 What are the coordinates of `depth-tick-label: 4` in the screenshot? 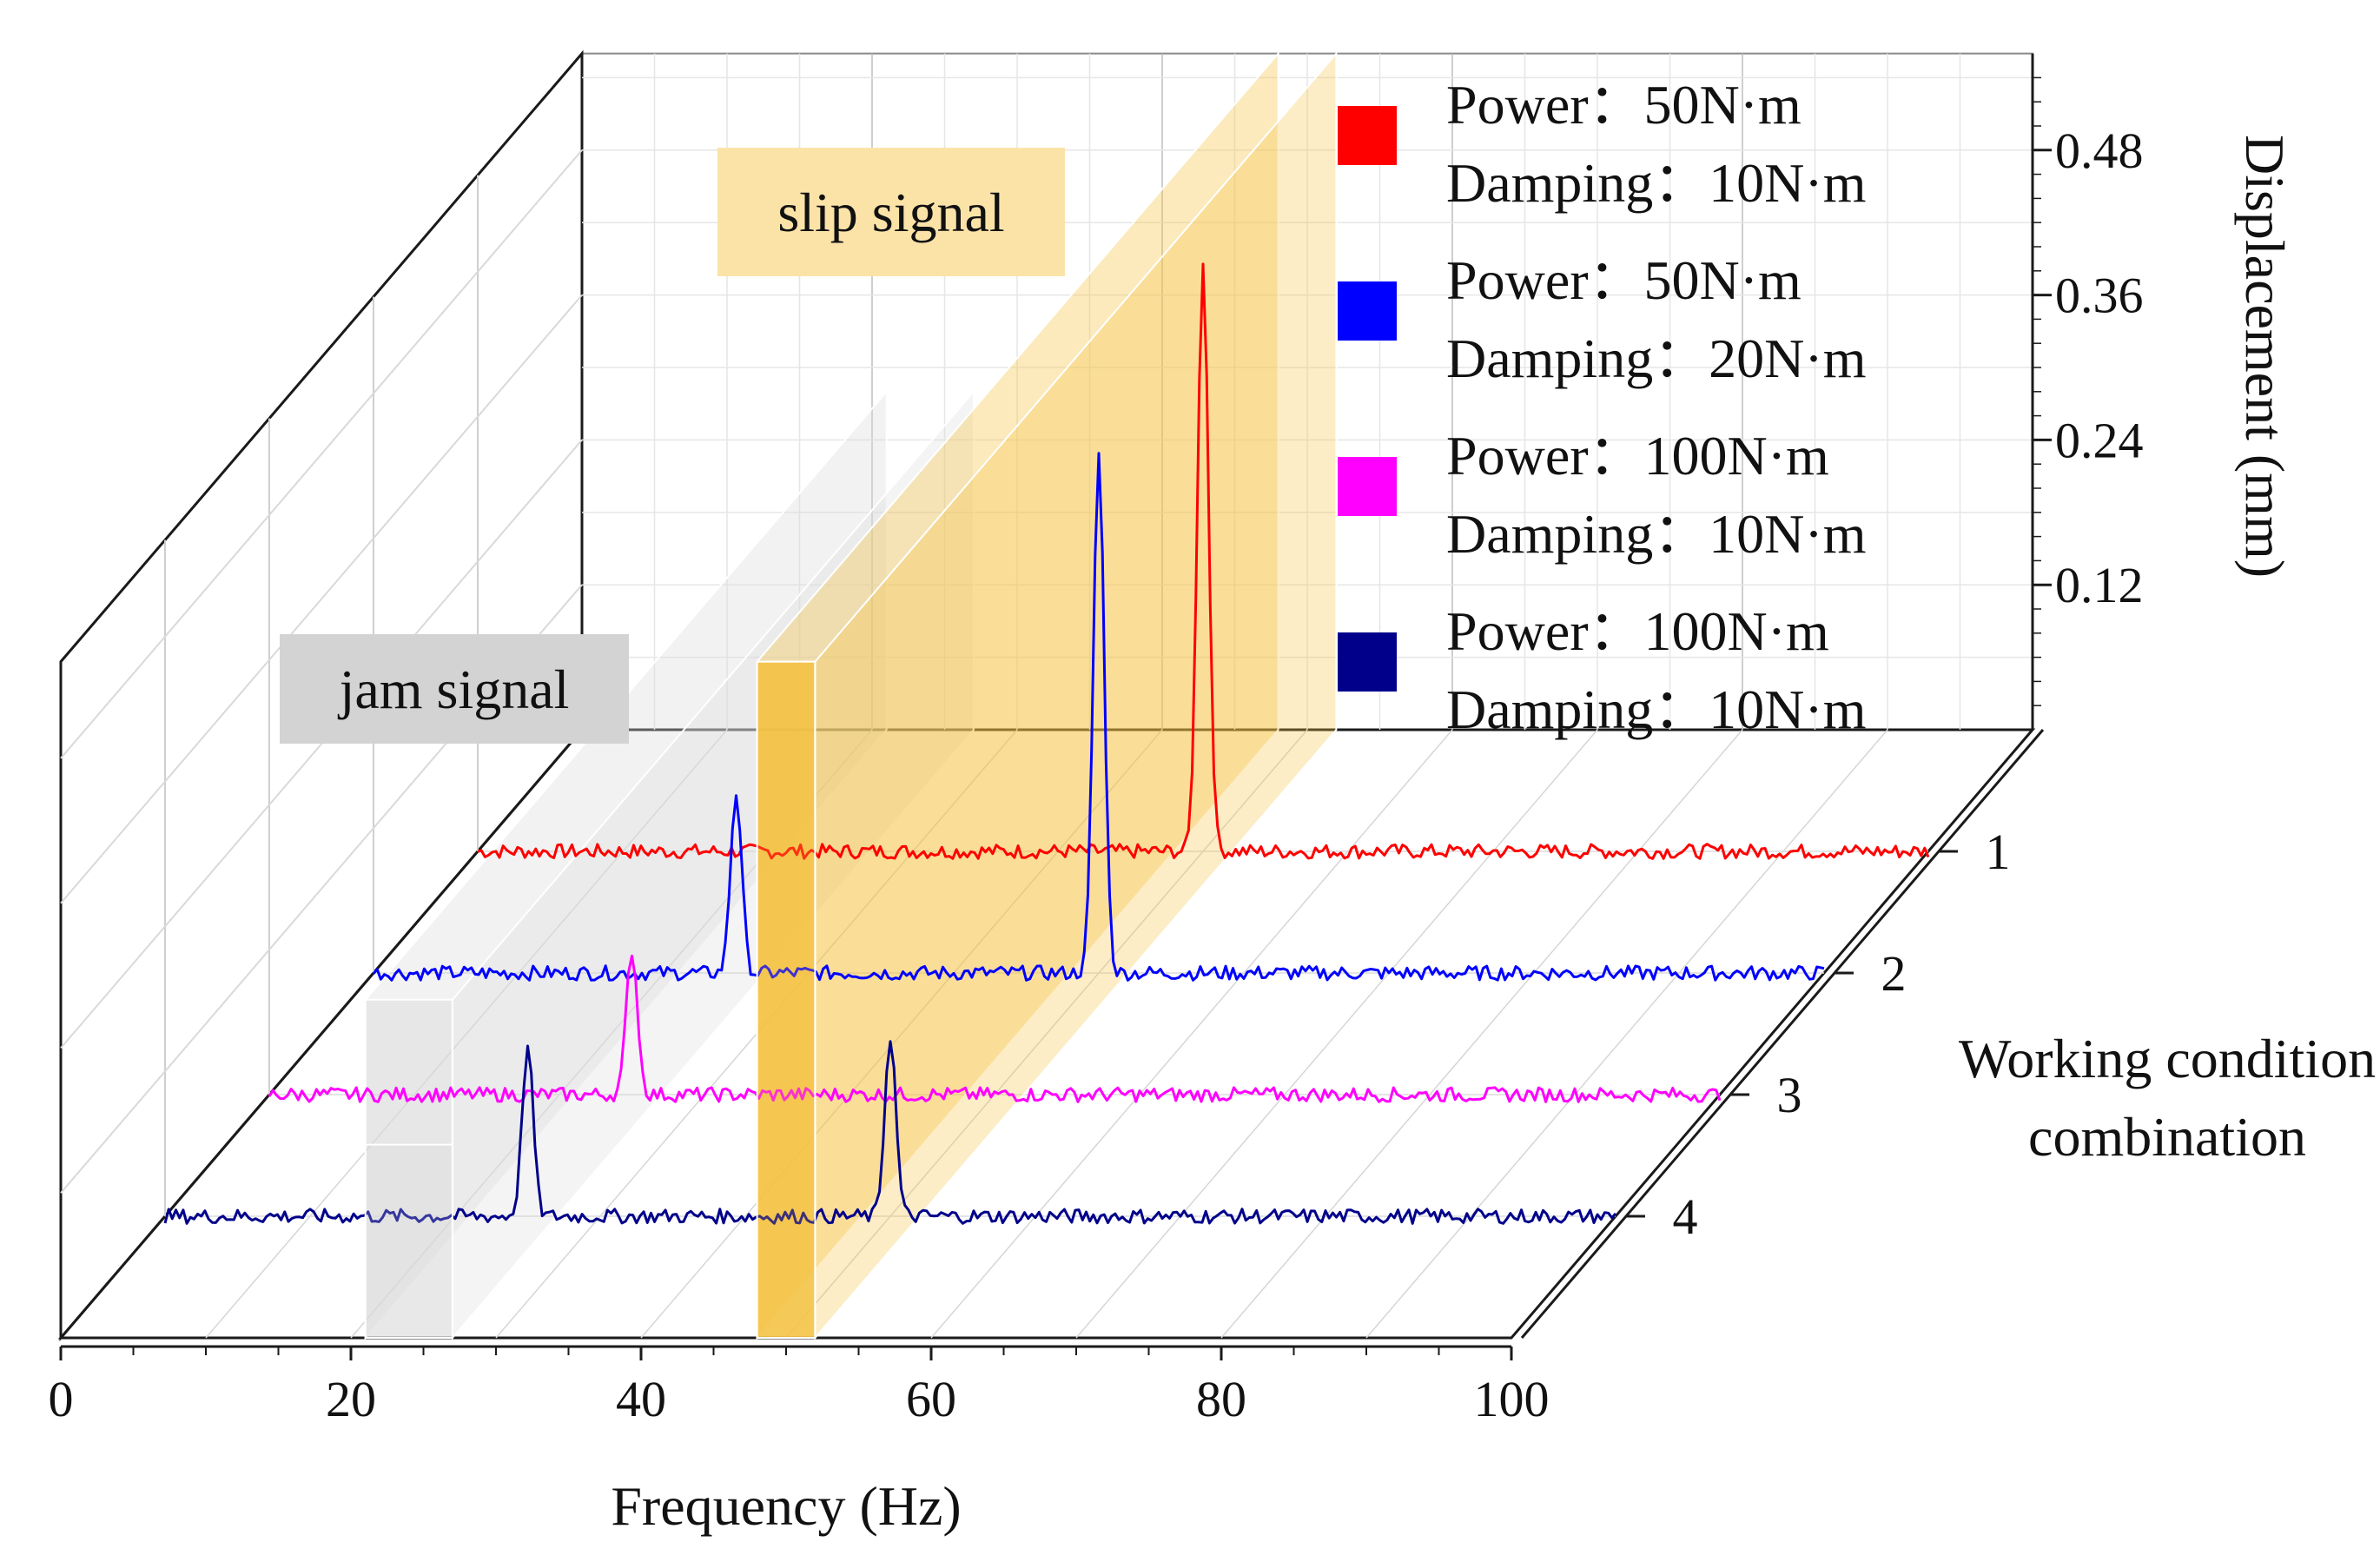 It's located at (1685, 1216).